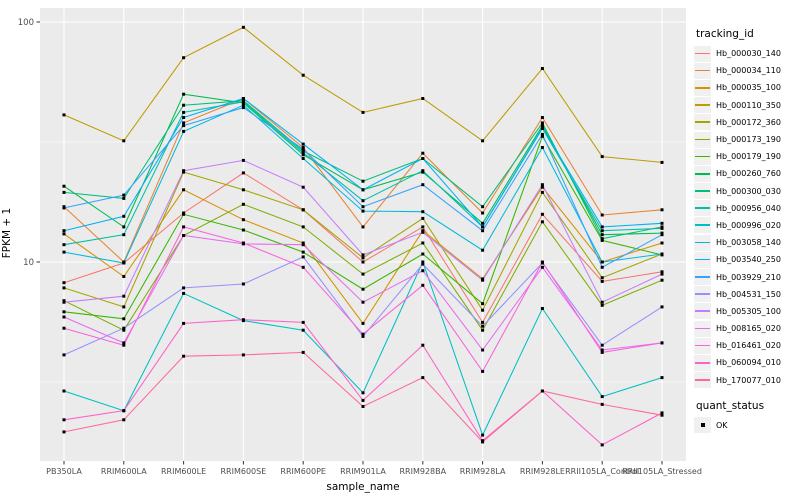 Image resolution: width=800 pixels, height=500 pixels. Describe the element at coordinates (748, 346) in the screenshot. I see `legend-item-label: Hb_016461_020` at that location.